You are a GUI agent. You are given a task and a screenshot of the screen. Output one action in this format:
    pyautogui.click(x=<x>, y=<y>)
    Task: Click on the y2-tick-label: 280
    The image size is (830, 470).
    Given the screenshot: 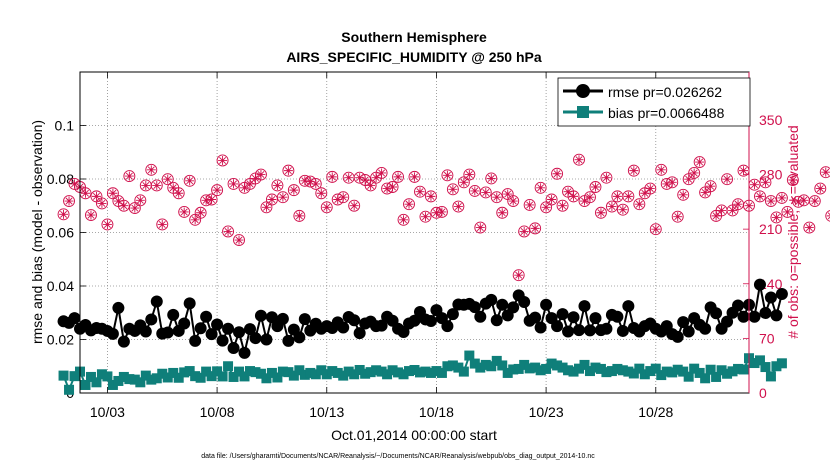 What is the action you would take?
    pyautogui.click(x=771, y=175)
    